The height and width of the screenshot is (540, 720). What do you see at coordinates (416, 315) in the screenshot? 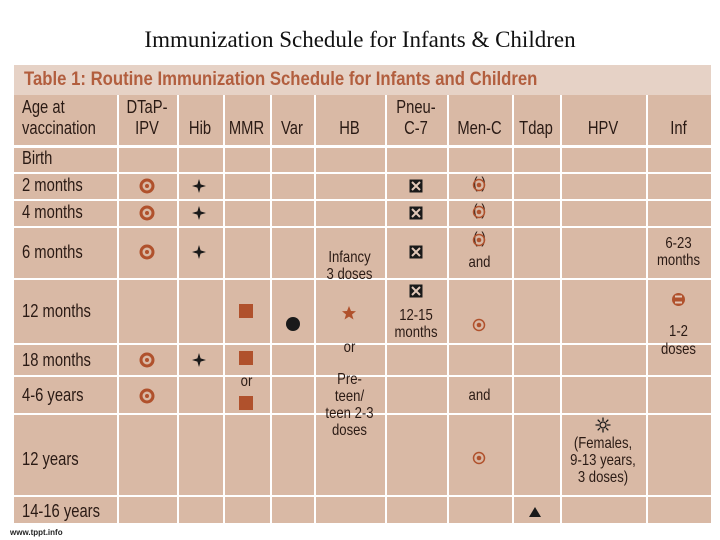
I see `pneu-12-15-note: 12-15` at bounding box center [416, 315].